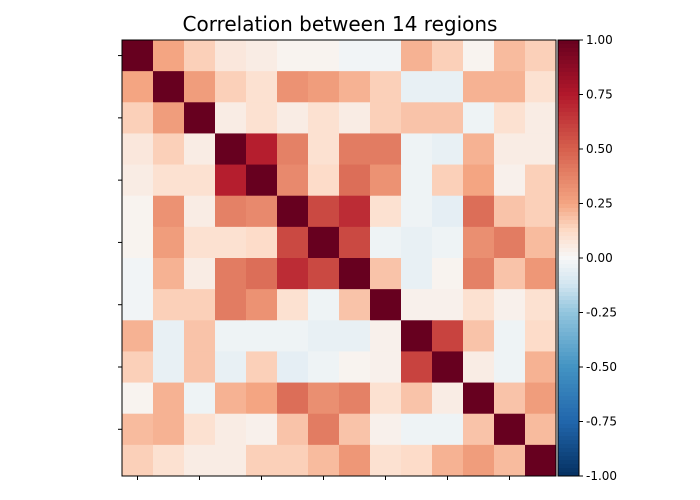  Describe the element at coordinates (568, 258) in the screenshot. I see `colorbar` at that location.